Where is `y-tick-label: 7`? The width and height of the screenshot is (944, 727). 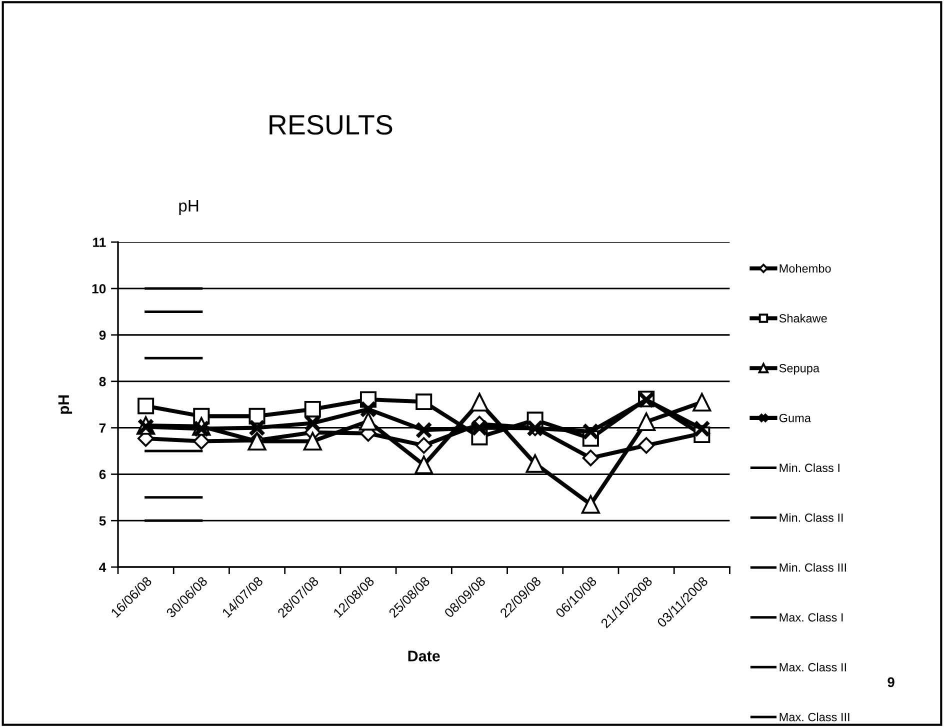 y-tick-label: 7 is located at coordinates (102, 428).